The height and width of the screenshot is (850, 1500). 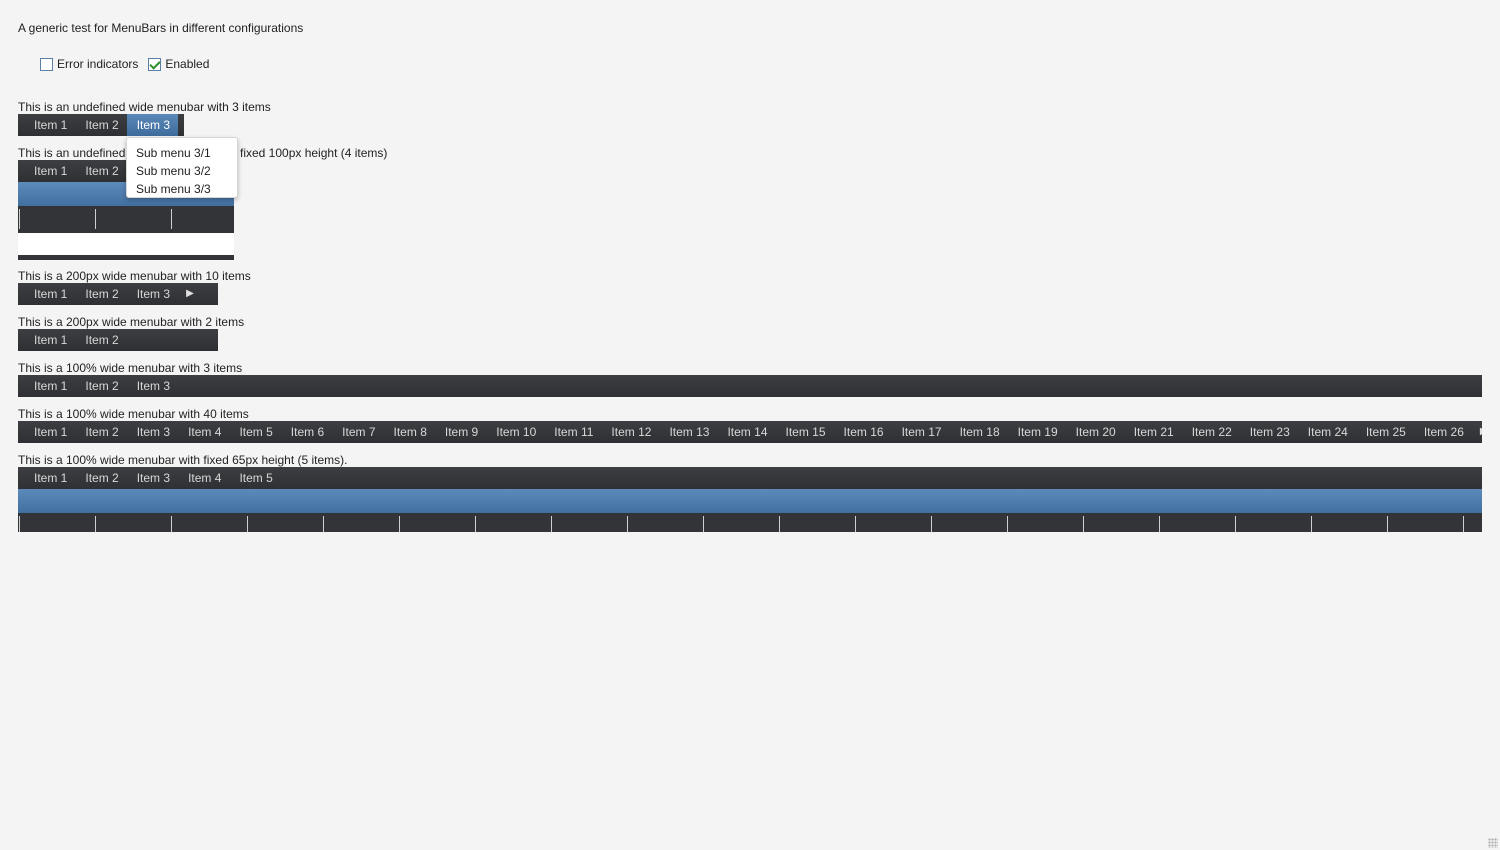 I want to click on menu-item-23: Item 23, so click(x=1269, y=432).